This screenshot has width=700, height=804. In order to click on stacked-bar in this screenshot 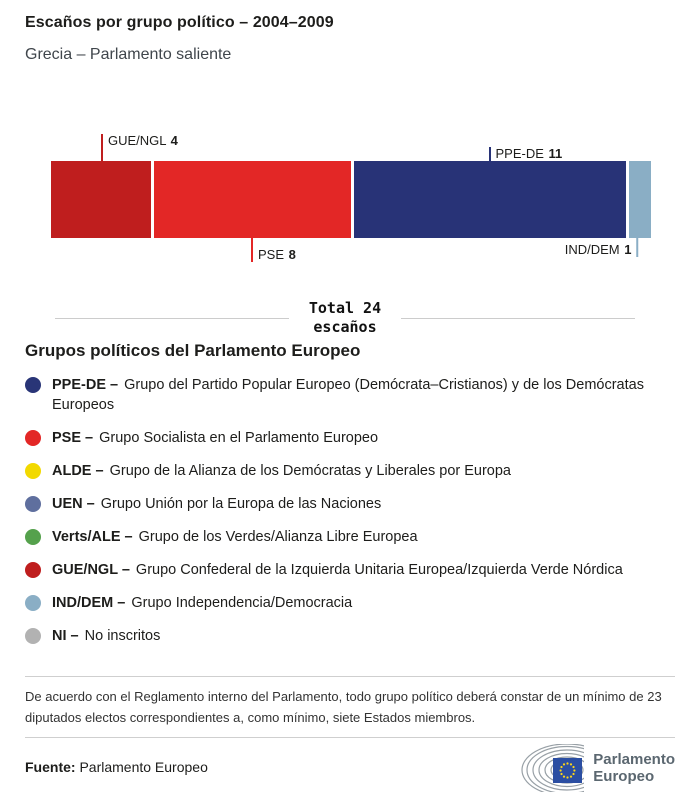, I will do `click(351, 199)`.